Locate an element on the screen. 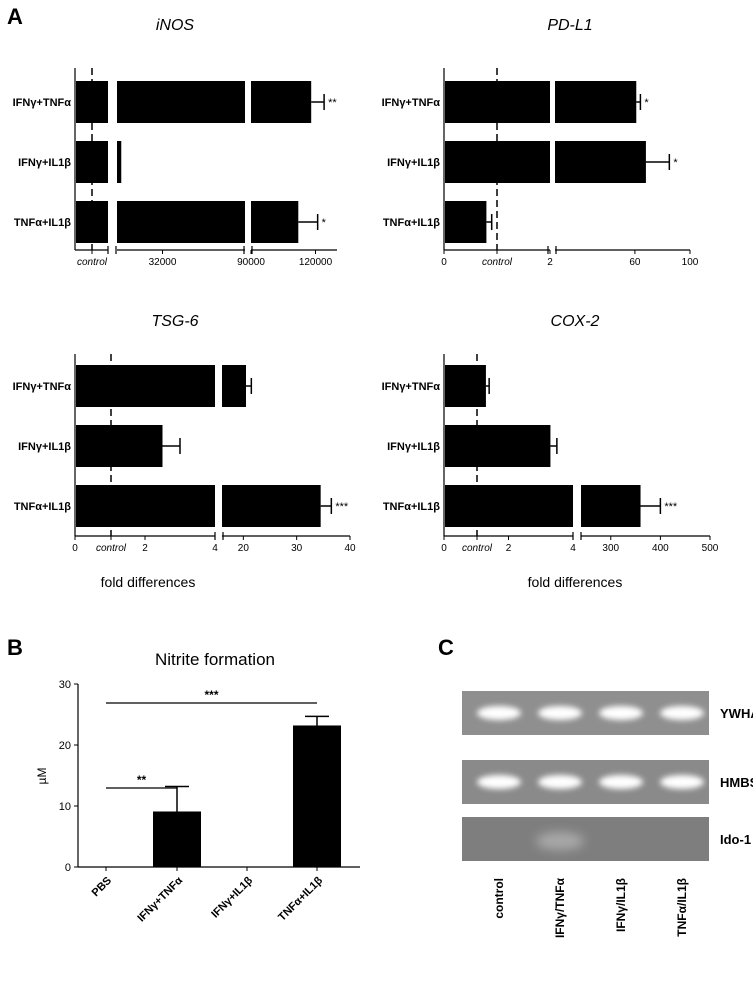  pd-l1-x-tick-label: 0 is located at coordinates (444, 262).